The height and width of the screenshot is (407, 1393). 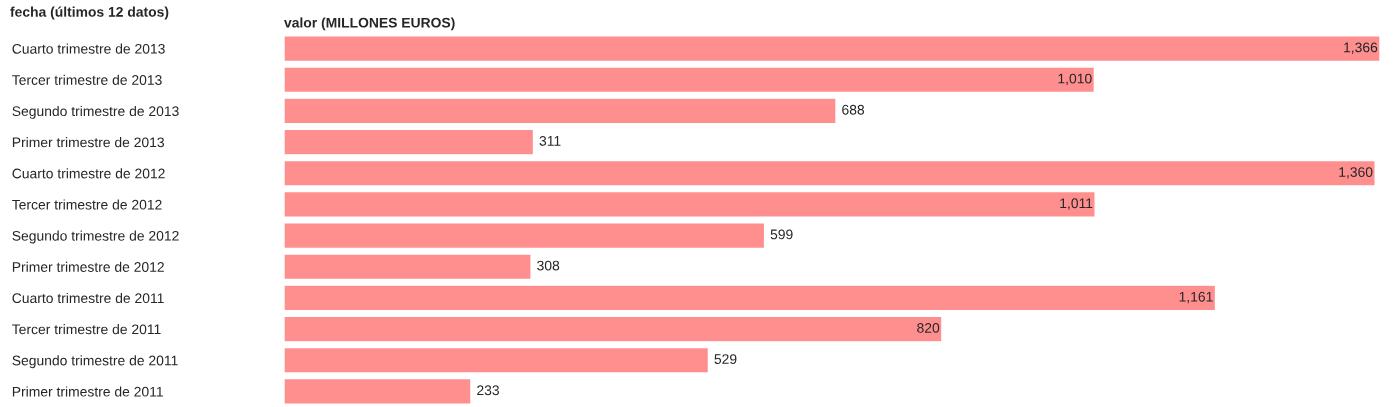 I want to click on y-tick-label: Cuarto trimestre de 2012, so click(x=88, y=173).